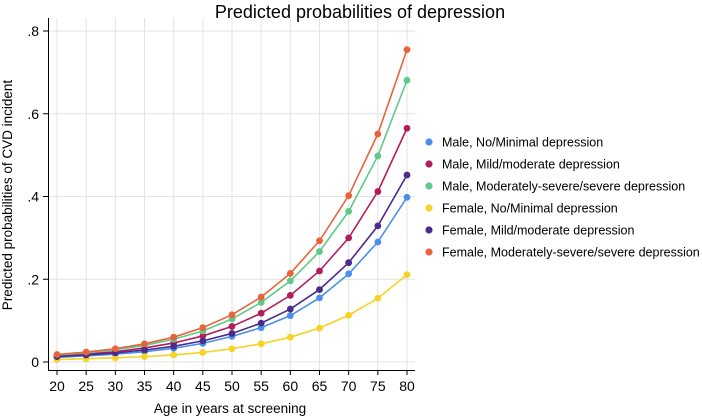 The image size is (702, 420). I want to click on legend-item: Female, No/Minimal depression, so click(521, 209).